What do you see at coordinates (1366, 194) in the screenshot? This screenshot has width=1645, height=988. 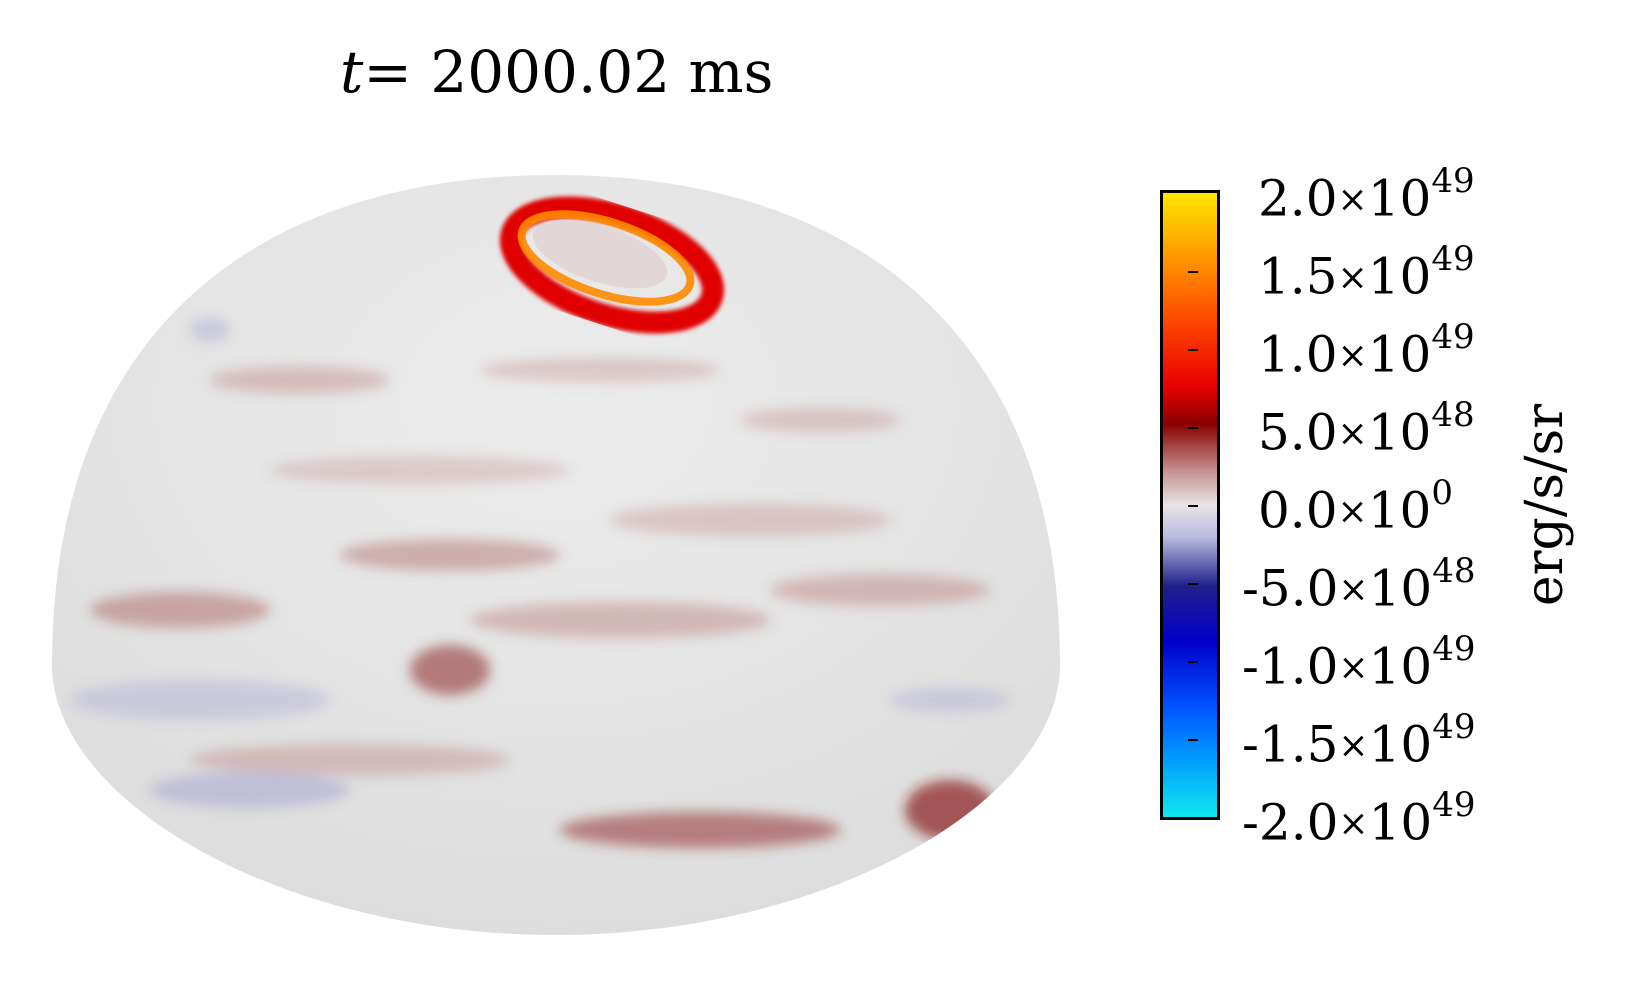 I see `colorbar-label: 2.0×1049` at bounding box center [1366, 194].